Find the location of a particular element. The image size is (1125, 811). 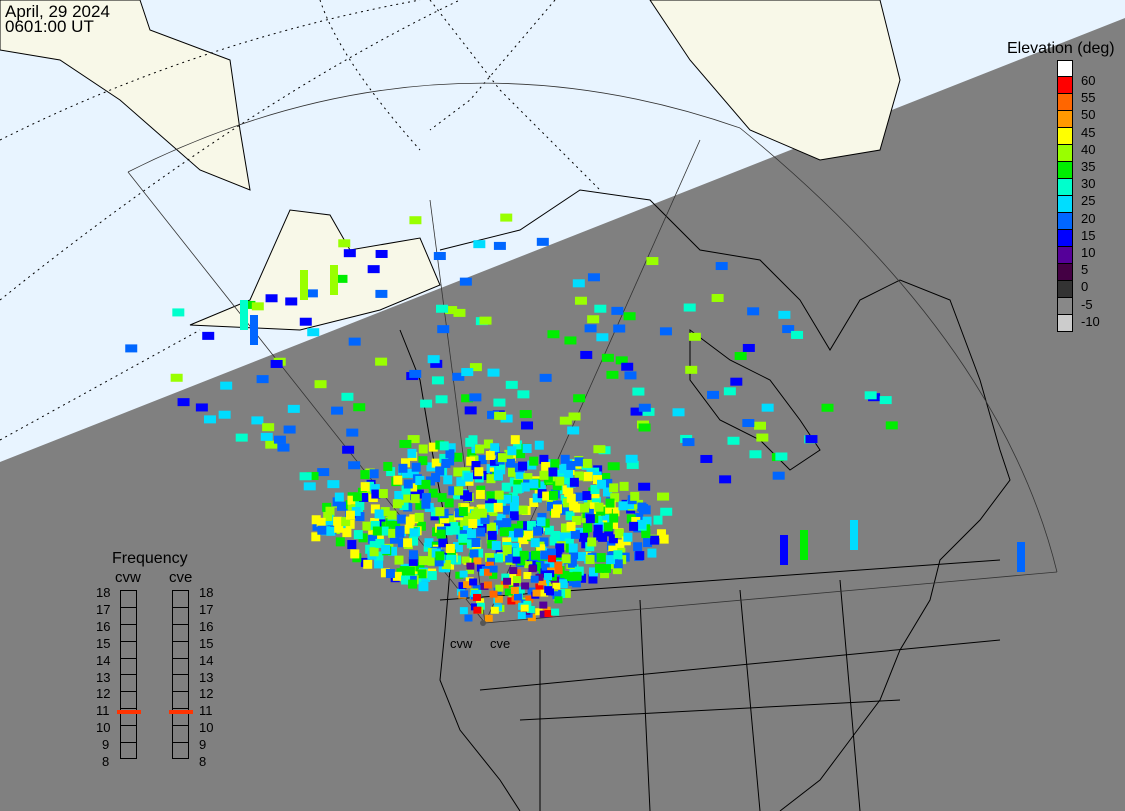

northern-land-day is located at coordinates (125, 95).